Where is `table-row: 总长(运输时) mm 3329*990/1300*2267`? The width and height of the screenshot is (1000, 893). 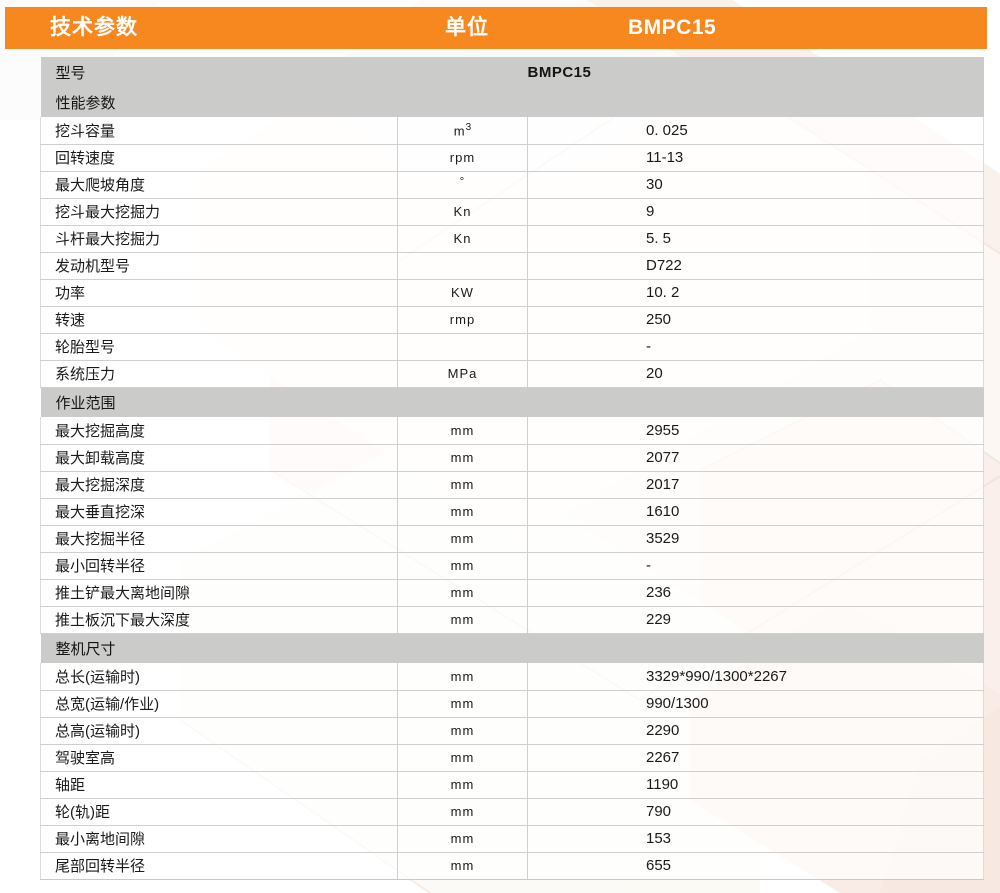
table-row: 总长(运输时) mm 3329*990/1300*2267 is located at coordinates (512, 677).